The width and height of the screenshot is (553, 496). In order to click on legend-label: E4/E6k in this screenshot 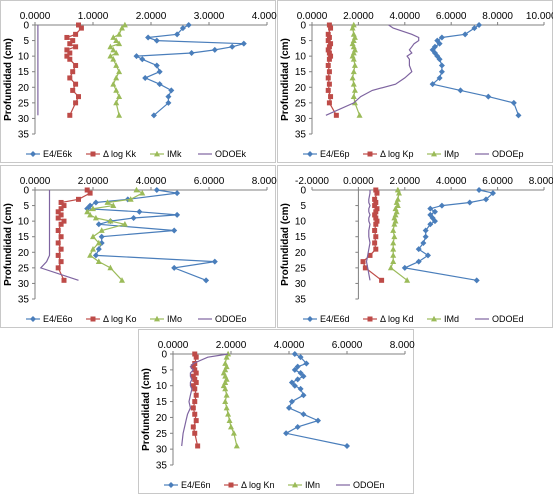, I will do `click(58, 154)`.